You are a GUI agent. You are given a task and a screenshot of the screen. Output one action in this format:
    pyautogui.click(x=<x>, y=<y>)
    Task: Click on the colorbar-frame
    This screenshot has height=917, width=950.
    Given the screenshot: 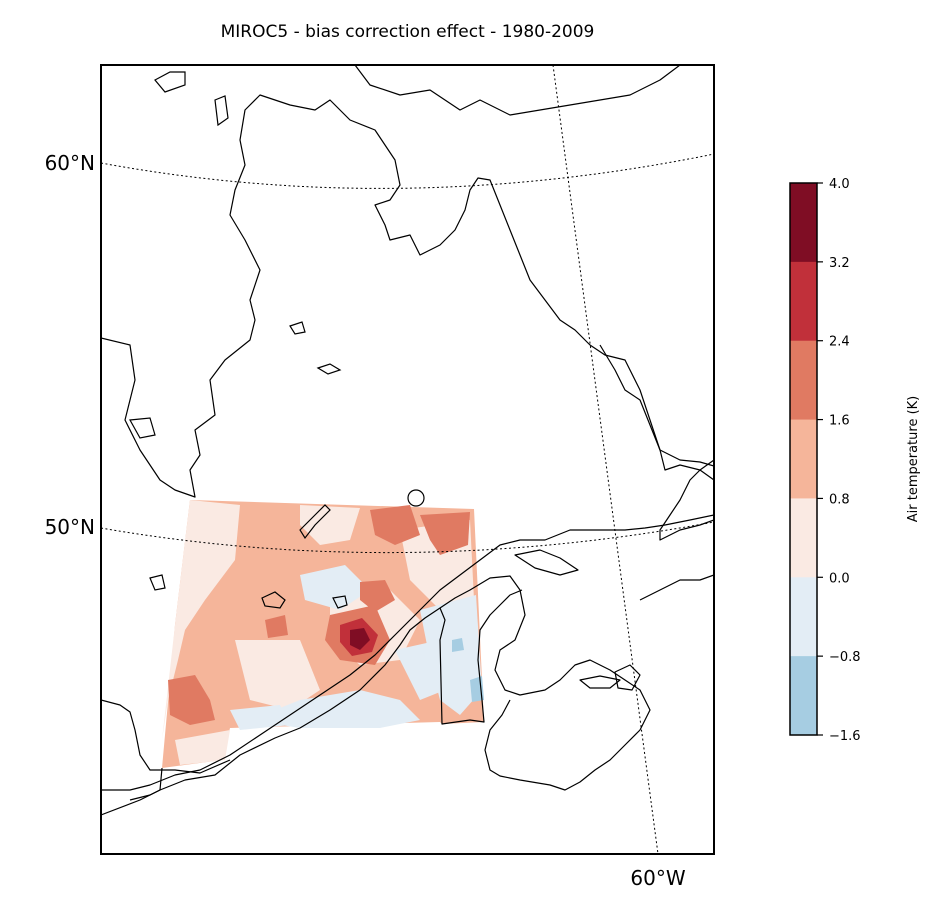 What is the action you would take?
    pyautogui.click(x=803, y=459)
    